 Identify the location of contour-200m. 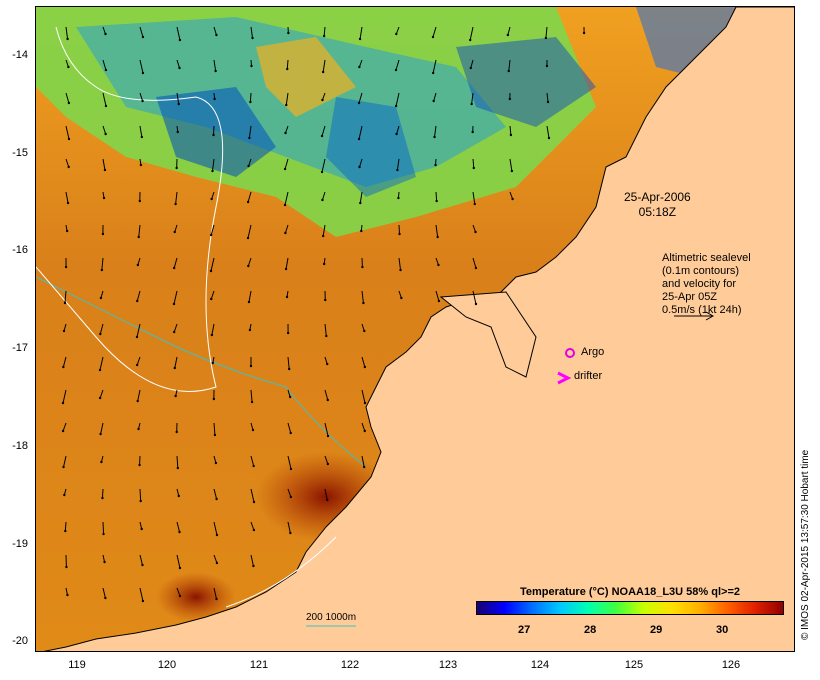
(130, 209).